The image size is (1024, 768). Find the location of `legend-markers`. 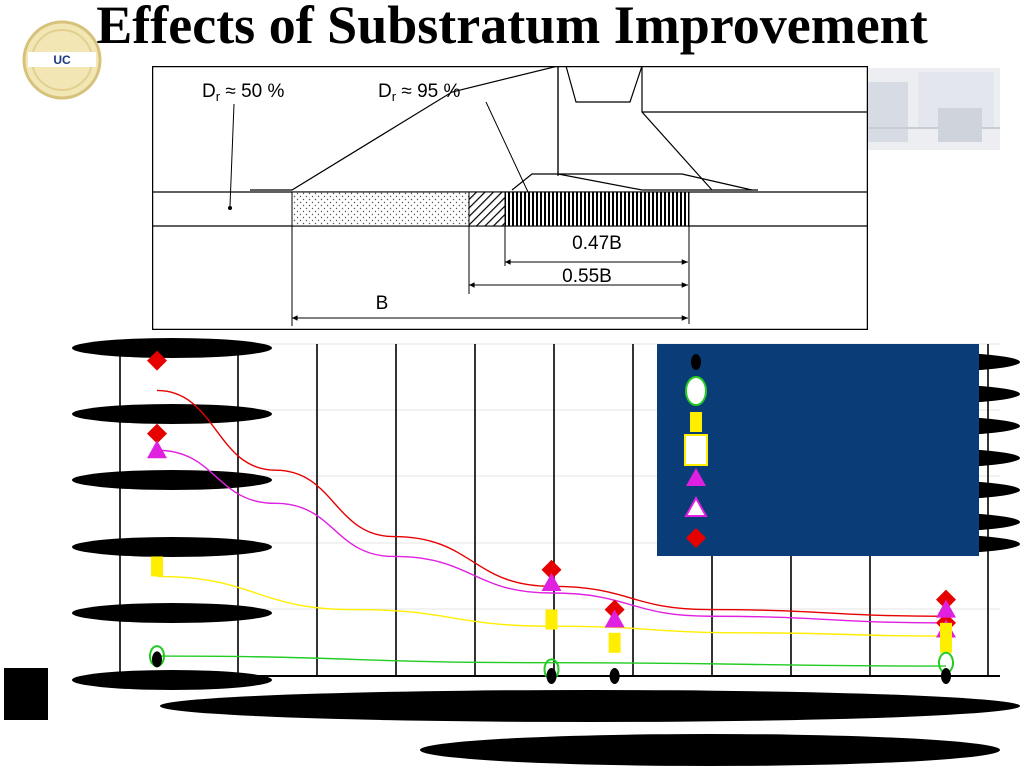

legend-markers is located at coordinates (696, 451).